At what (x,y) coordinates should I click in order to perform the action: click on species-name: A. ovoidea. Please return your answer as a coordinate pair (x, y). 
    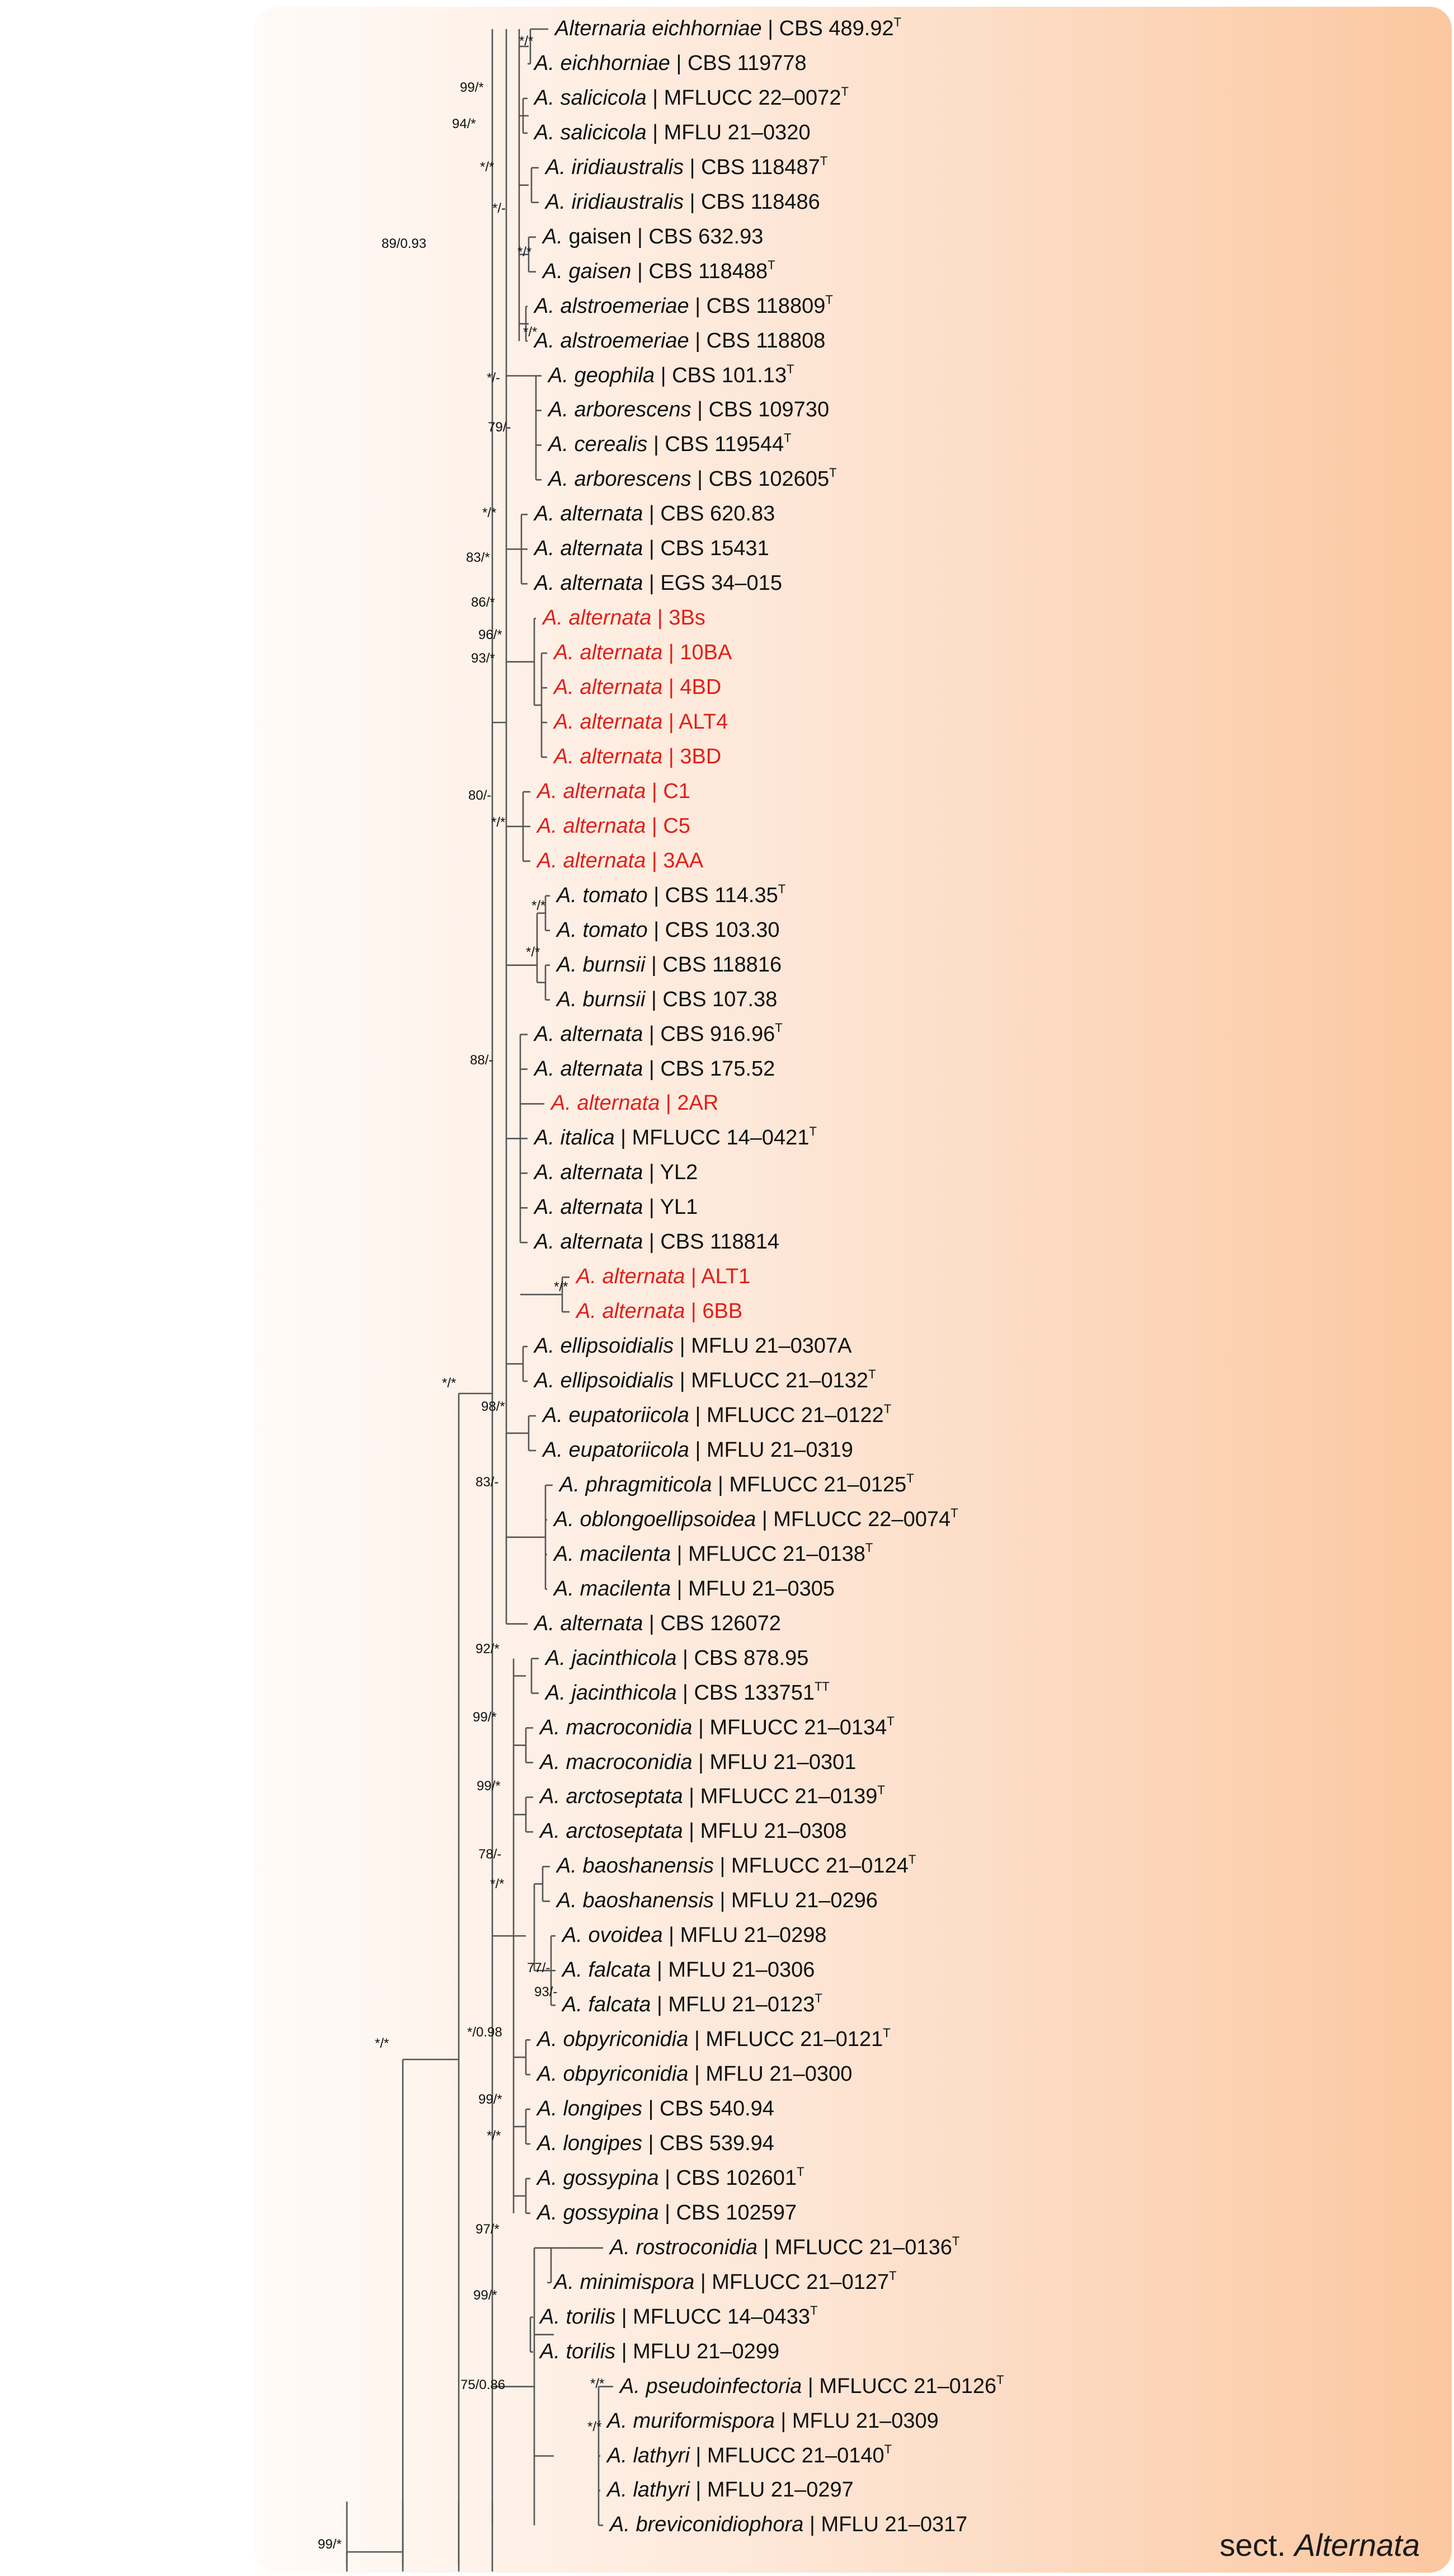
    Looking at the image, I should click on (613, 1935).